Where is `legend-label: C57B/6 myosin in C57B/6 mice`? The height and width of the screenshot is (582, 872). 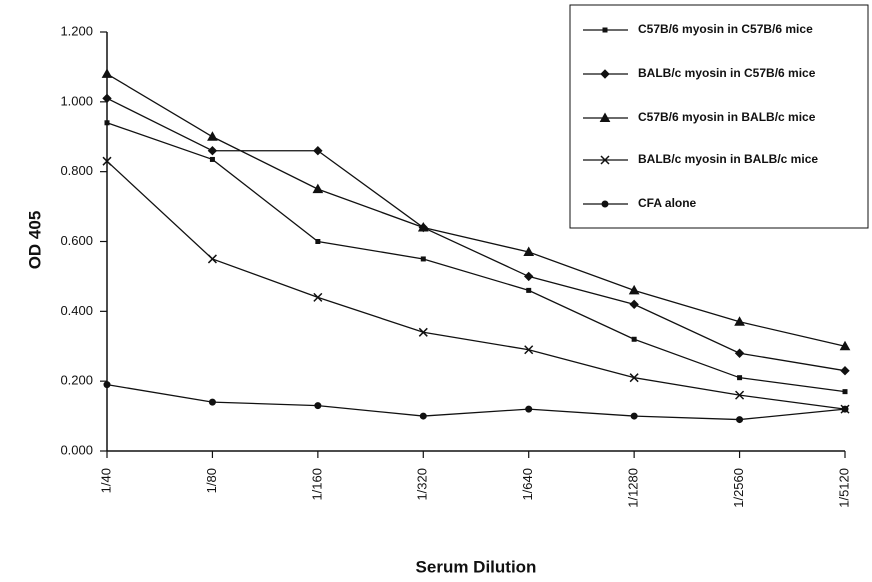
legend-label: C57B/6 myosin in C57B/6 mice is located at coordinates (725, 29).